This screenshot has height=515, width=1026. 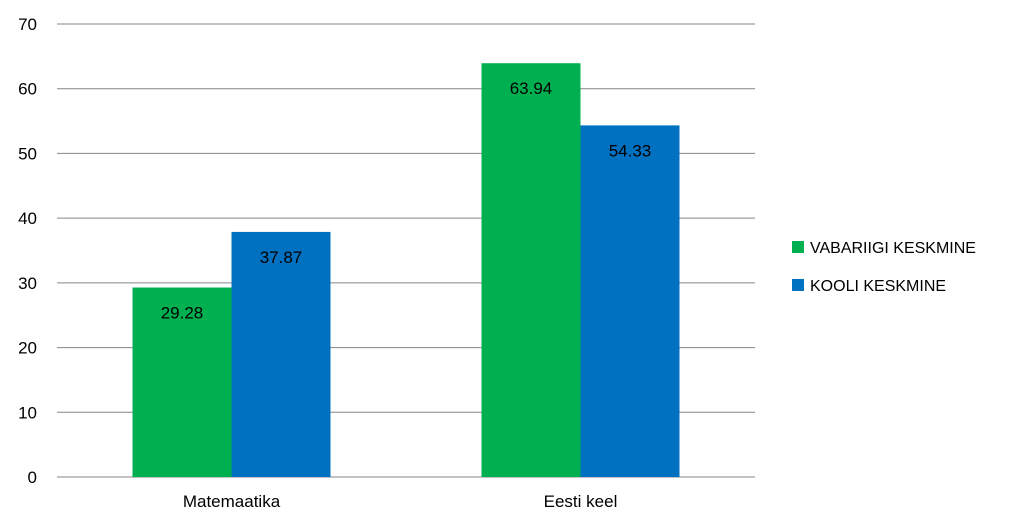 What do you see at coordinates (531, 88) in the screenshot?
I see `data-label: 63.94` at bounding box center [531, 88].